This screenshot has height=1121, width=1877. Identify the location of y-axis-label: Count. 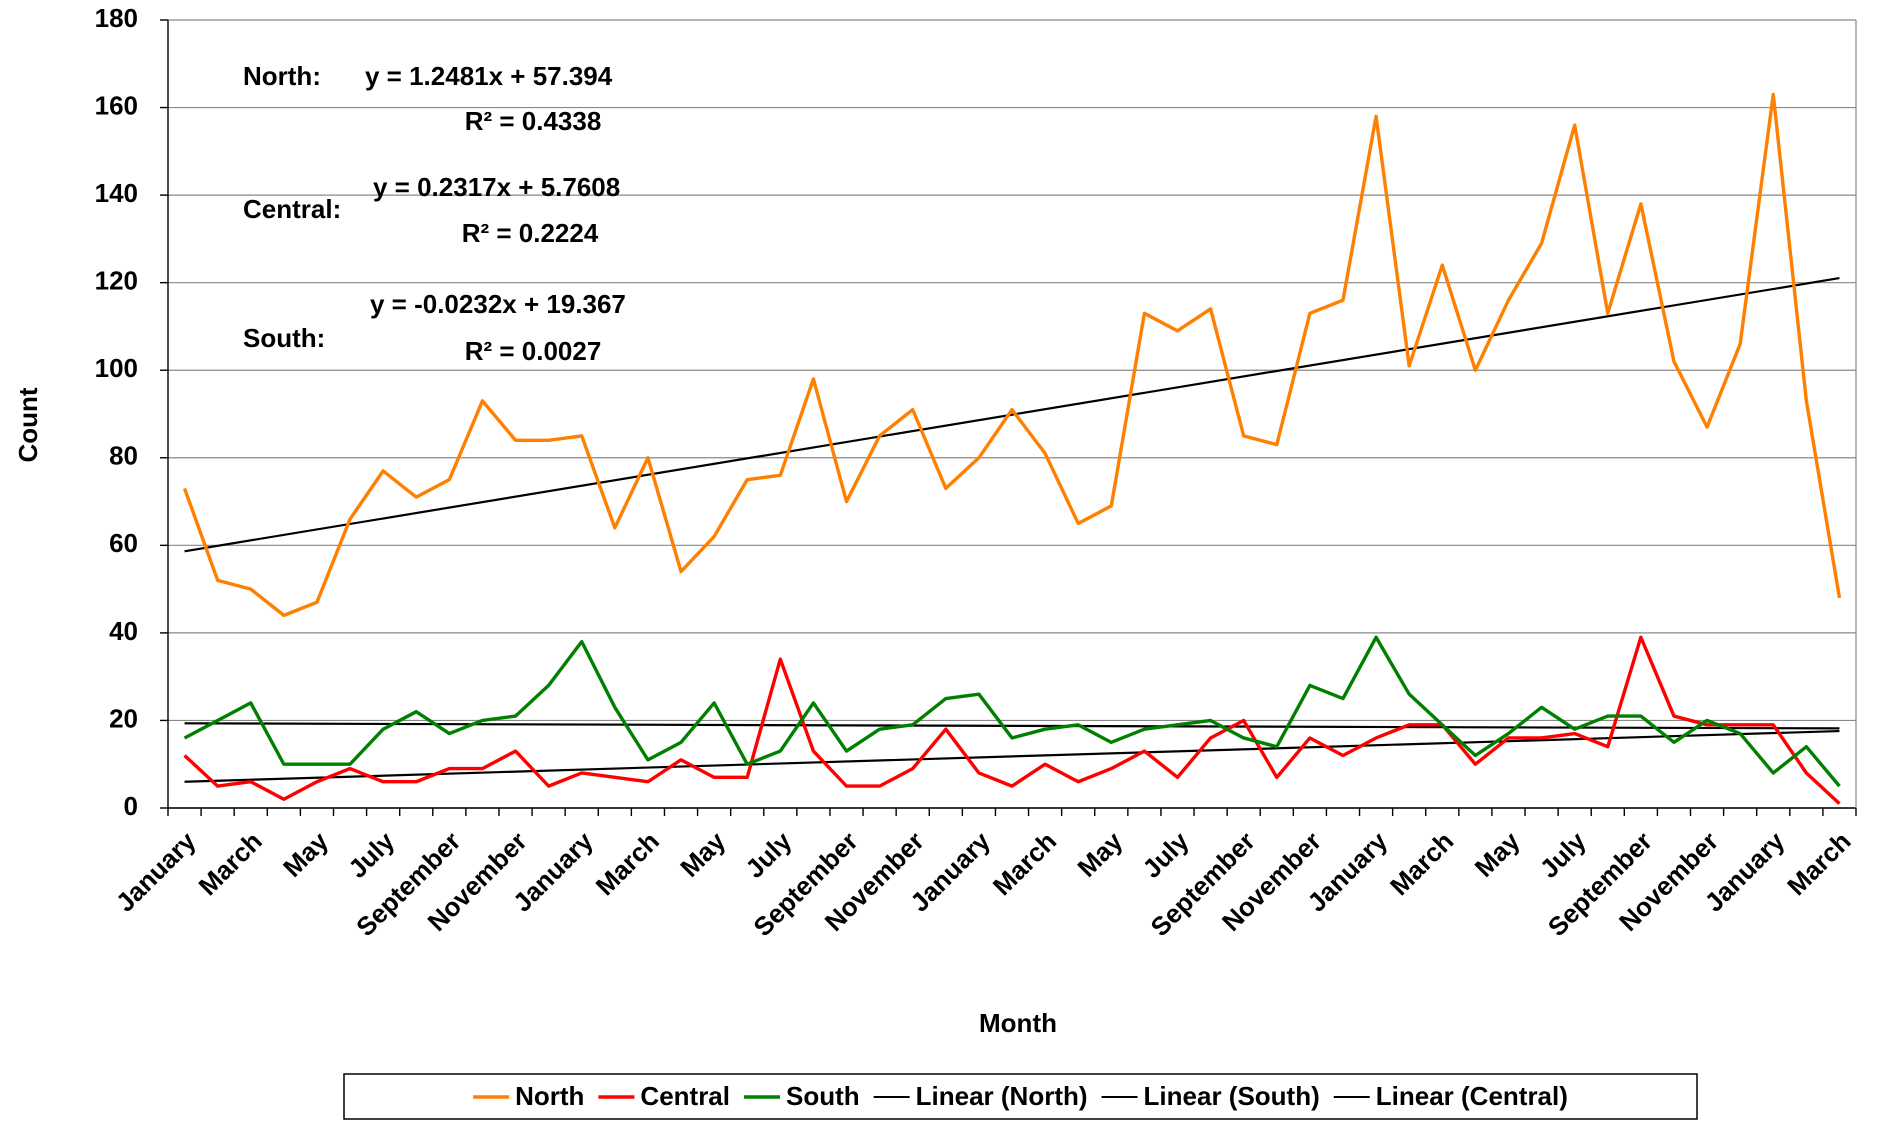
(28, 424).